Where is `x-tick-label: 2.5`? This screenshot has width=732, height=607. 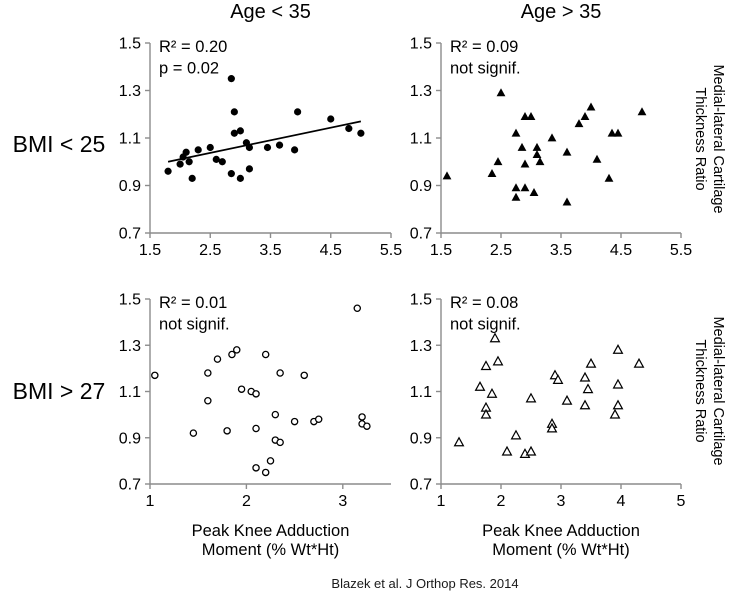 x-tick-label: 2.5 is located at coordinates (210, 250).